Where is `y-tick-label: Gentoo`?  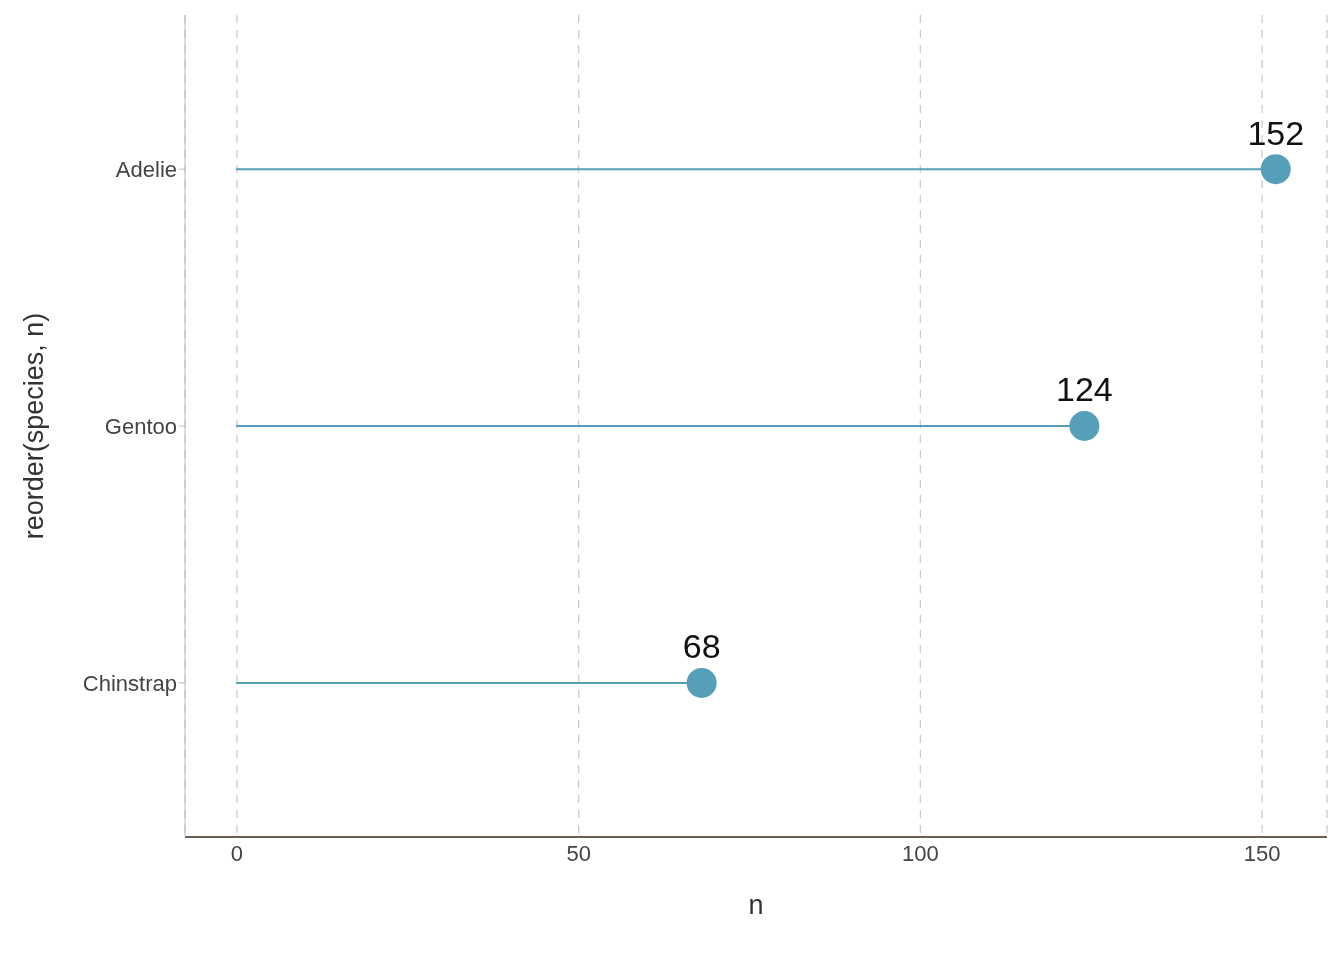
y-tick-label: Gentoo is located at coordinates (140, 426).